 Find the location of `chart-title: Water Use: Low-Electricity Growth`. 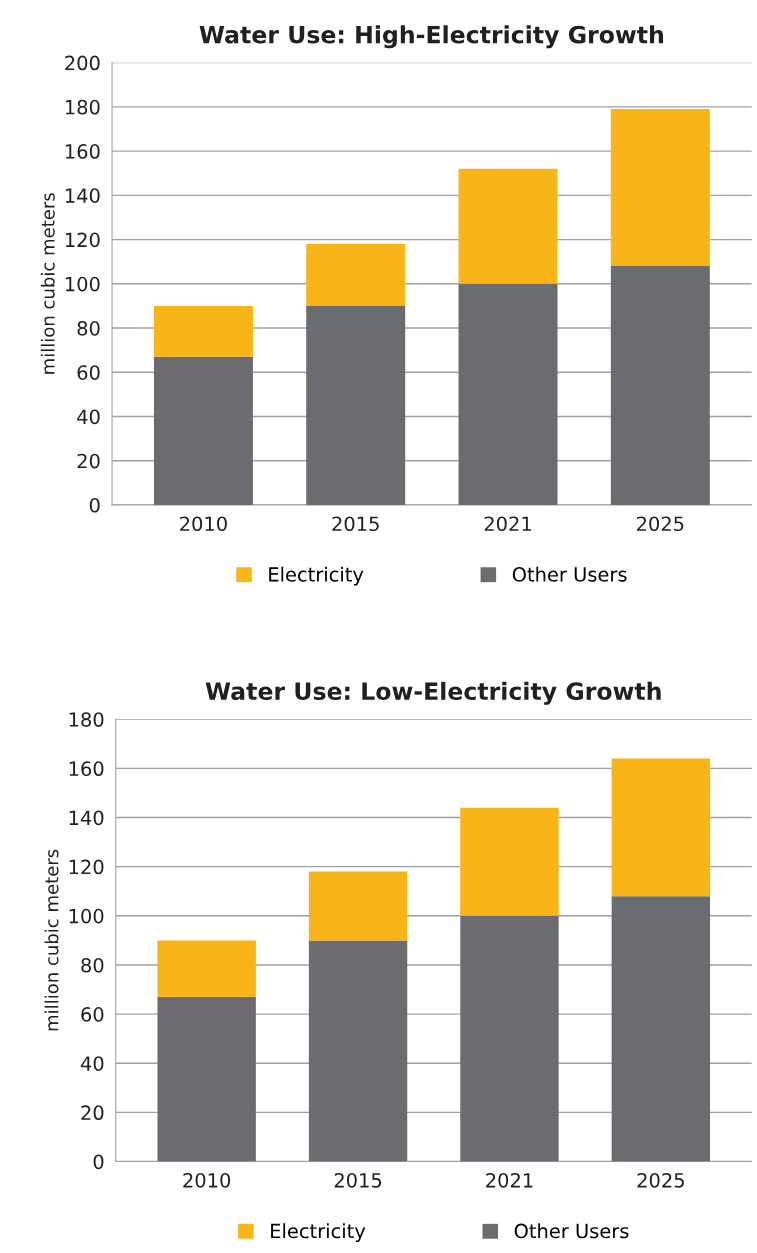

chart-title: Water Use: Low-Electricity Growth is located at coordinates (433, 693).